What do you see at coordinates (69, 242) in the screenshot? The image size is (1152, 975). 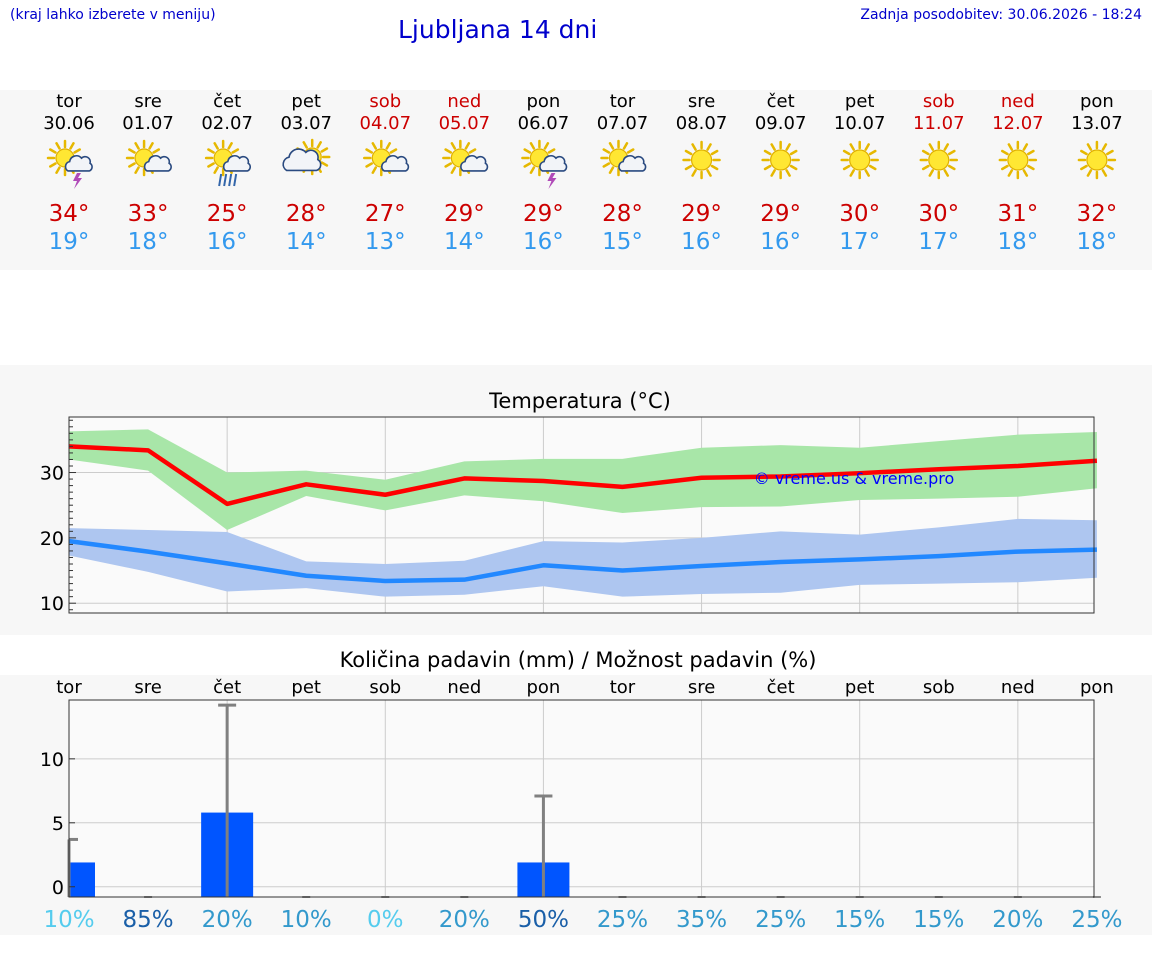 I see `min-temperature: 19°` at bounding box center [69, 242].